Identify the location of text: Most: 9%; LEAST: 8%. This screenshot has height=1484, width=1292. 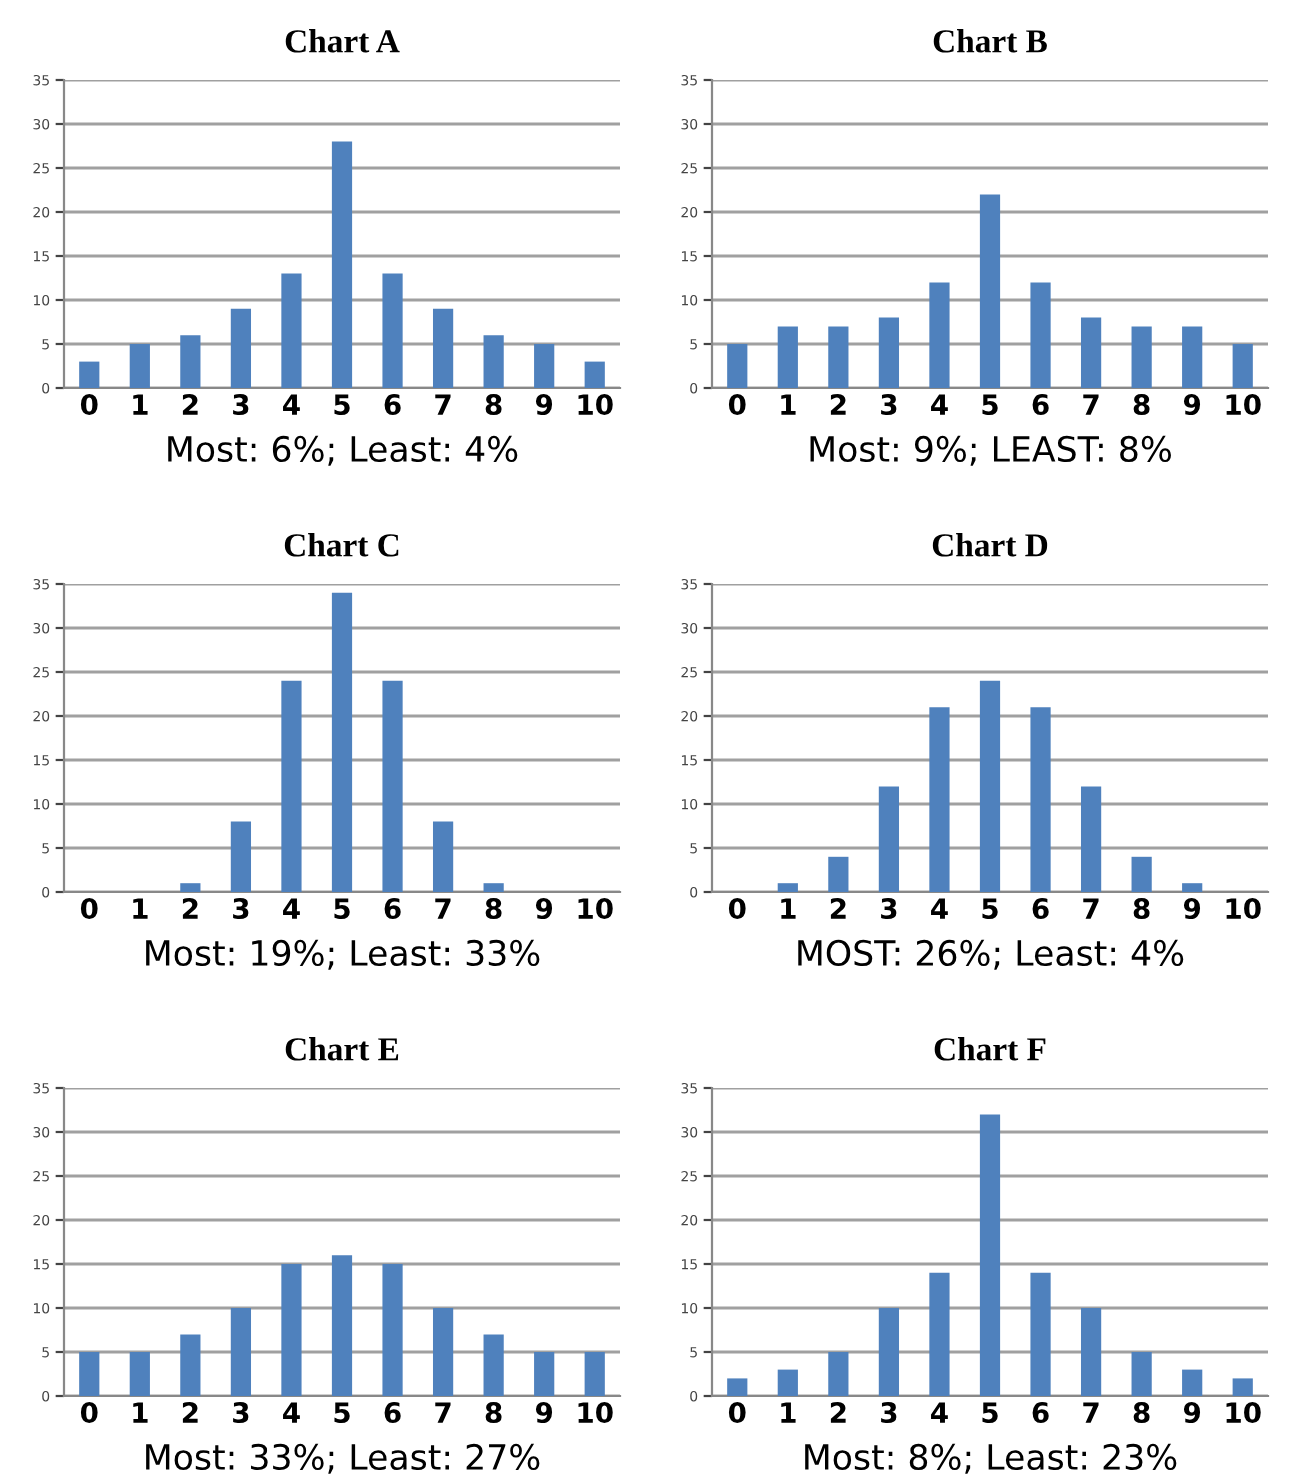
(990, 450).